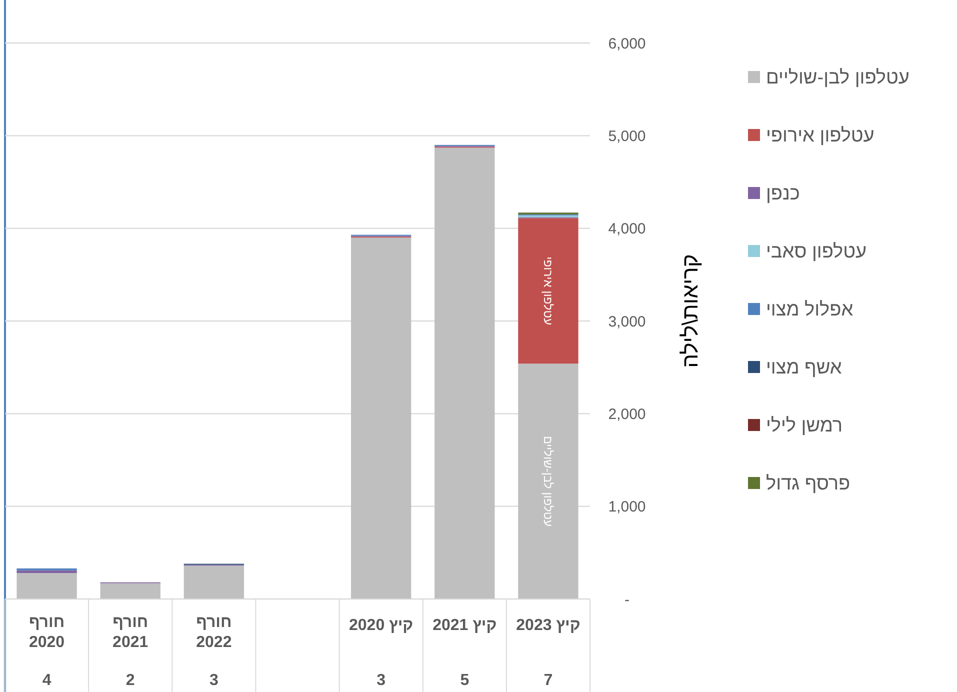 The width and height of the screenshot is (957, 692). I want to click on legend-label: כנפן, so click(783, 194).